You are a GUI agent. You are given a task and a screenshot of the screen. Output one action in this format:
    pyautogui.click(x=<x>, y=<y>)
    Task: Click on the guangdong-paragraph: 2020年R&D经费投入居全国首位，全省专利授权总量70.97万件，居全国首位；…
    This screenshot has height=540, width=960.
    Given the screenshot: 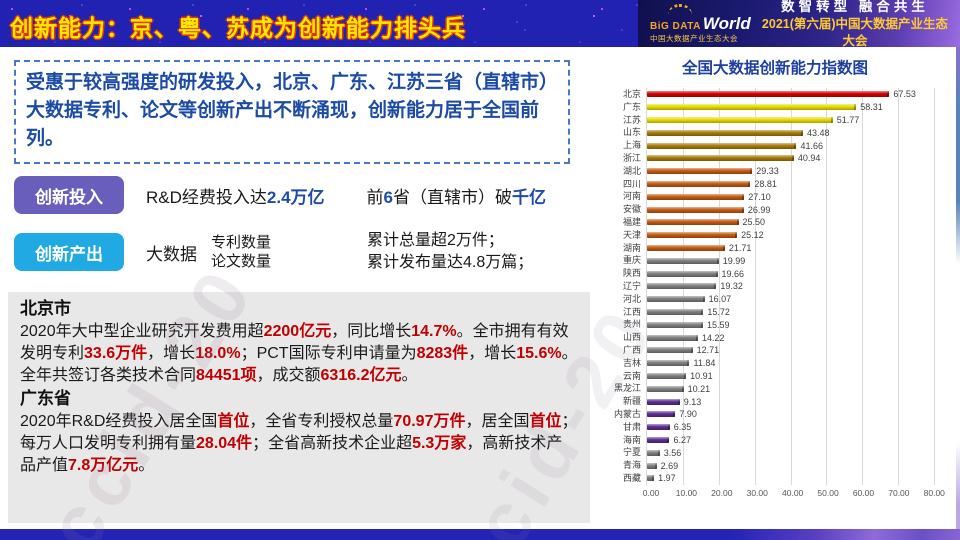 What is the action you would take?
    pyautogui.click(x=299, y=443)
    